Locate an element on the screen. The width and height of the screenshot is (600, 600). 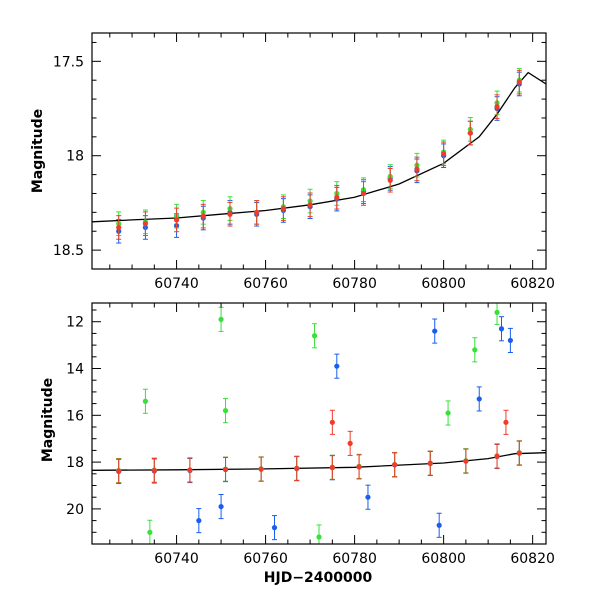
top-y-axis-label: Magnitude is located at coordinates (38, 151).